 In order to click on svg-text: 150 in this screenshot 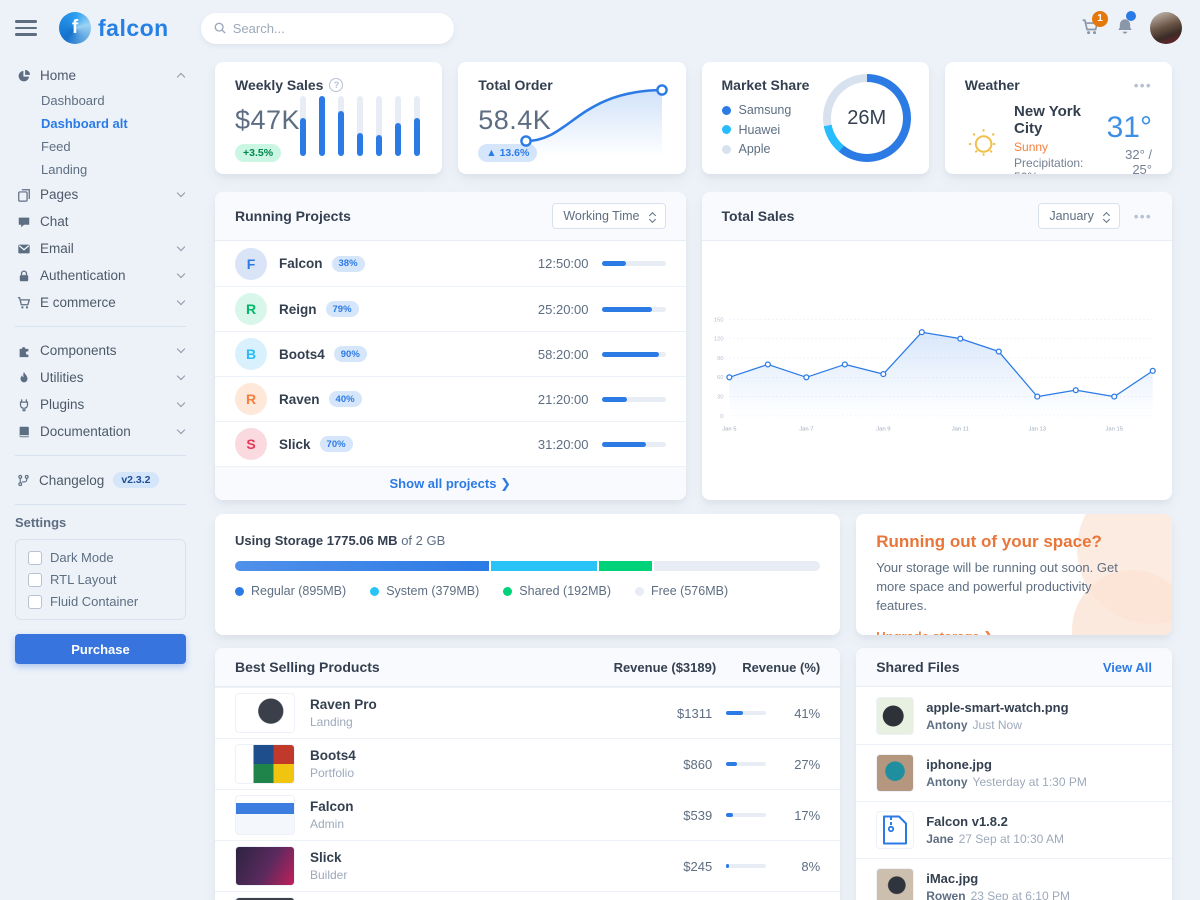, I will do `click(718, 320)`.